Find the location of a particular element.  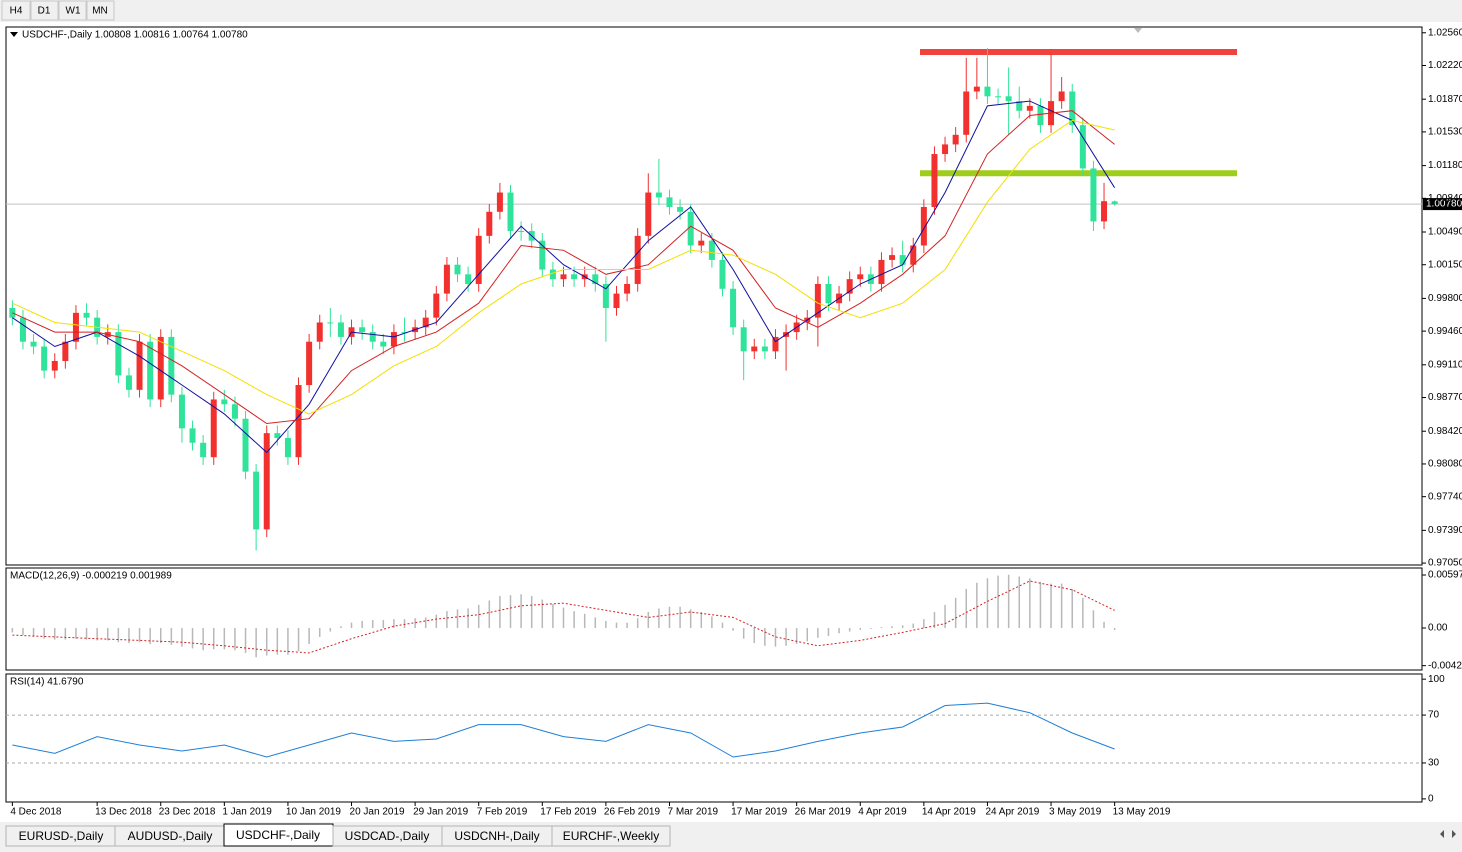

x-tick-label: 13 May 2019 is located at coordinates (1142, 812).